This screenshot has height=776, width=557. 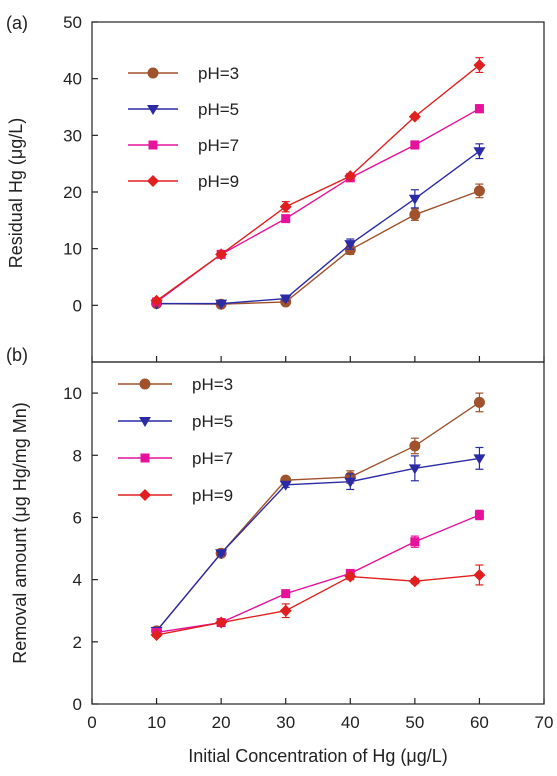 I want to click on y-tick-label: 30, so click(x=72, y=135).